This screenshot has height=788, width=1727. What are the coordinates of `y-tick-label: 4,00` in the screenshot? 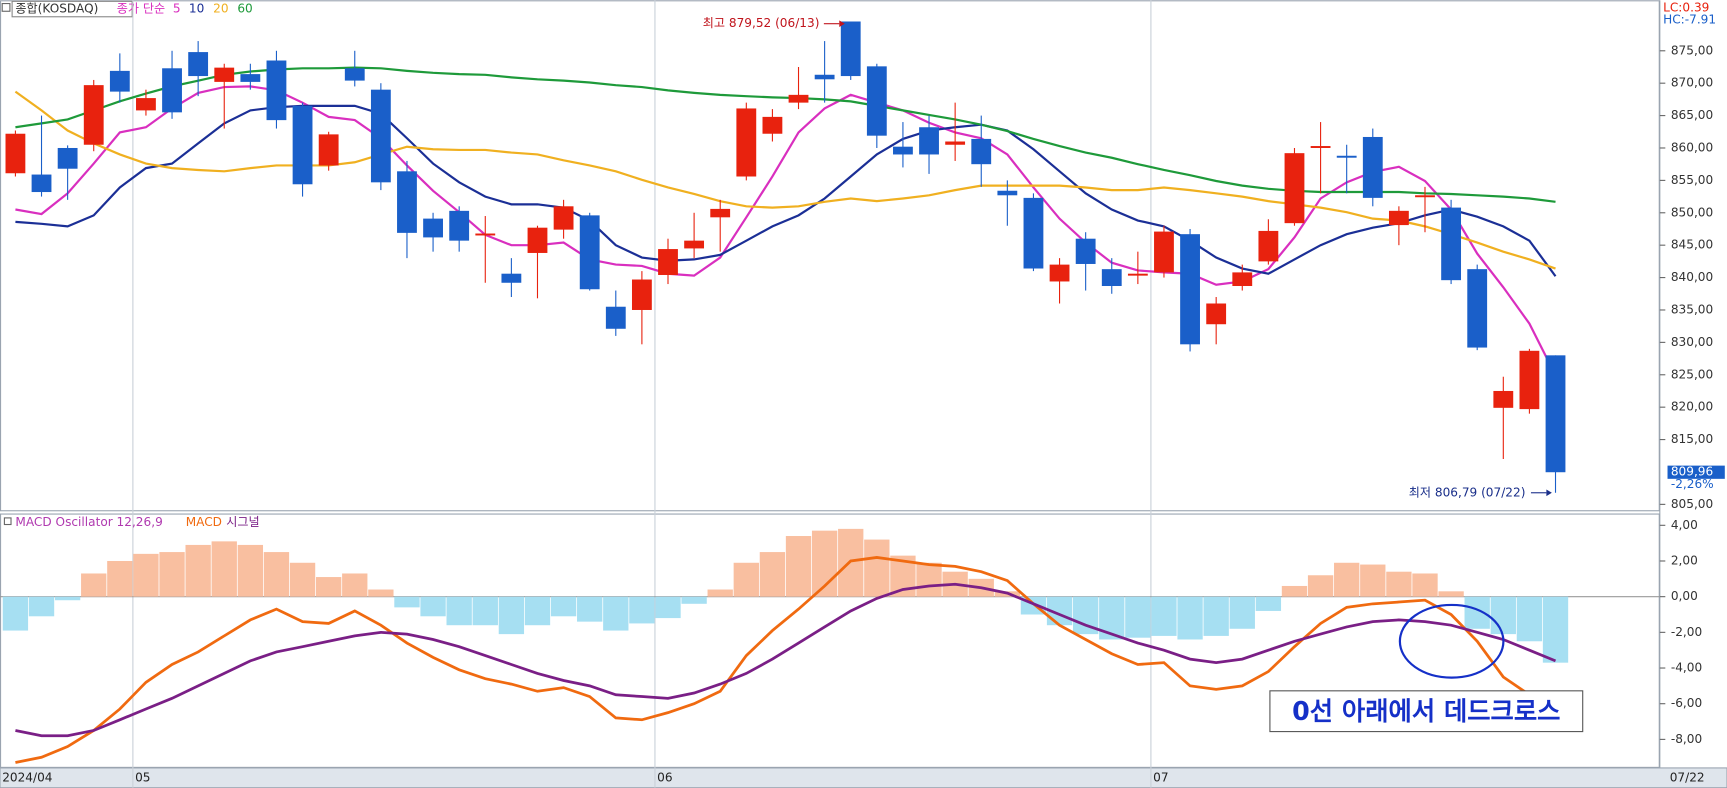 It's located at (1684, 525).